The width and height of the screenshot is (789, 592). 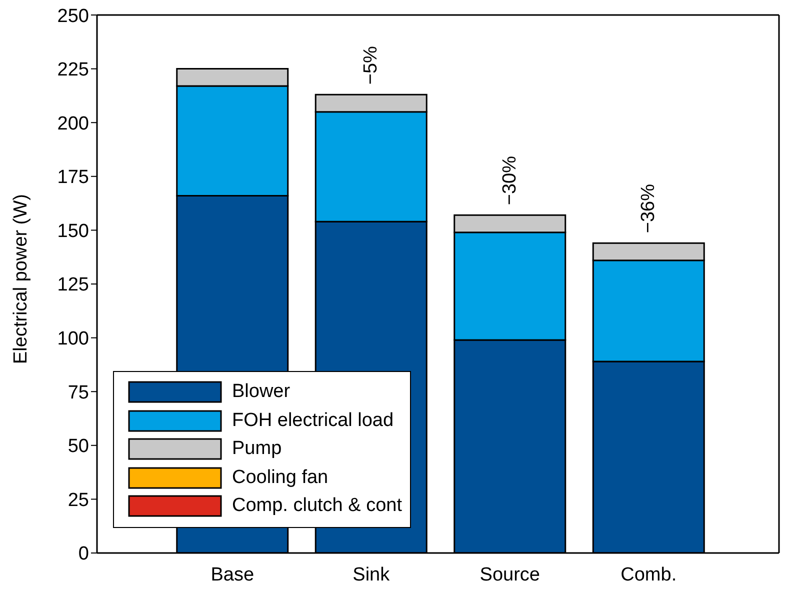 I want to click on y-tick-label: 175, so click(x=73, y=177).